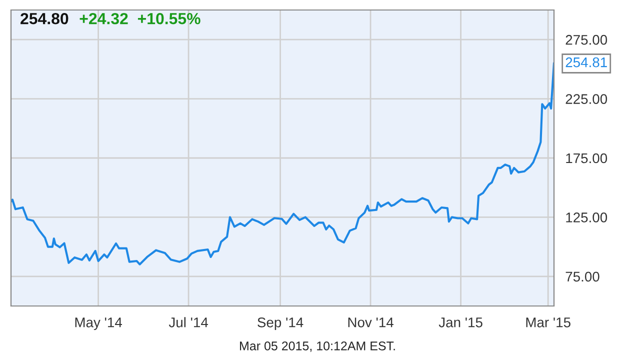  I want to click on x-tick-label: Mar '15, so click(548, 323).